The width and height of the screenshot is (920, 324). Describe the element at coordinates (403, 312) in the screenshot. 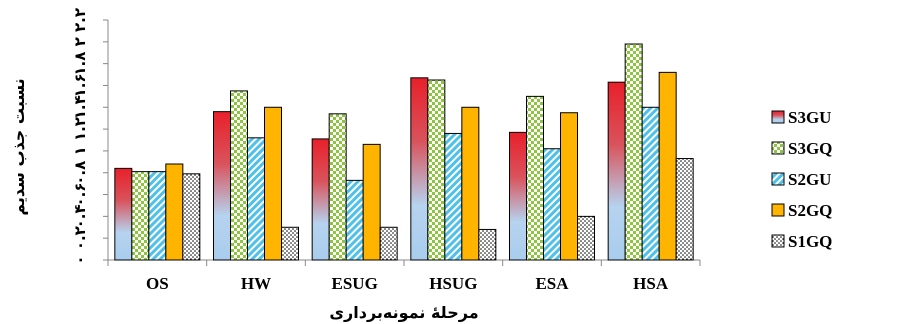

I see `x-axis-label: مرحلۀ نمونه‌برداری` at that location.